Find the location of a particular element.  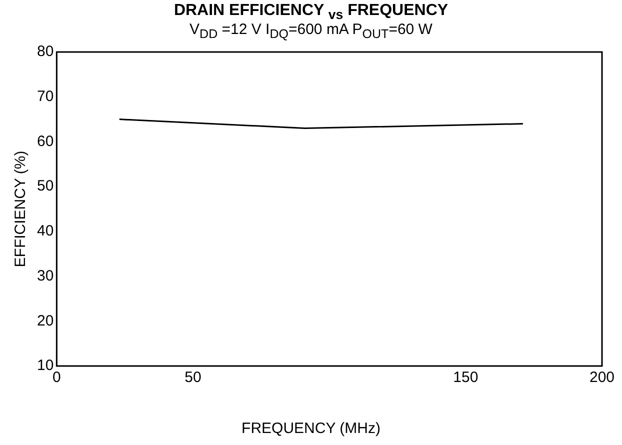

y-tick-label: 10 is located at coordinates (45, 365).